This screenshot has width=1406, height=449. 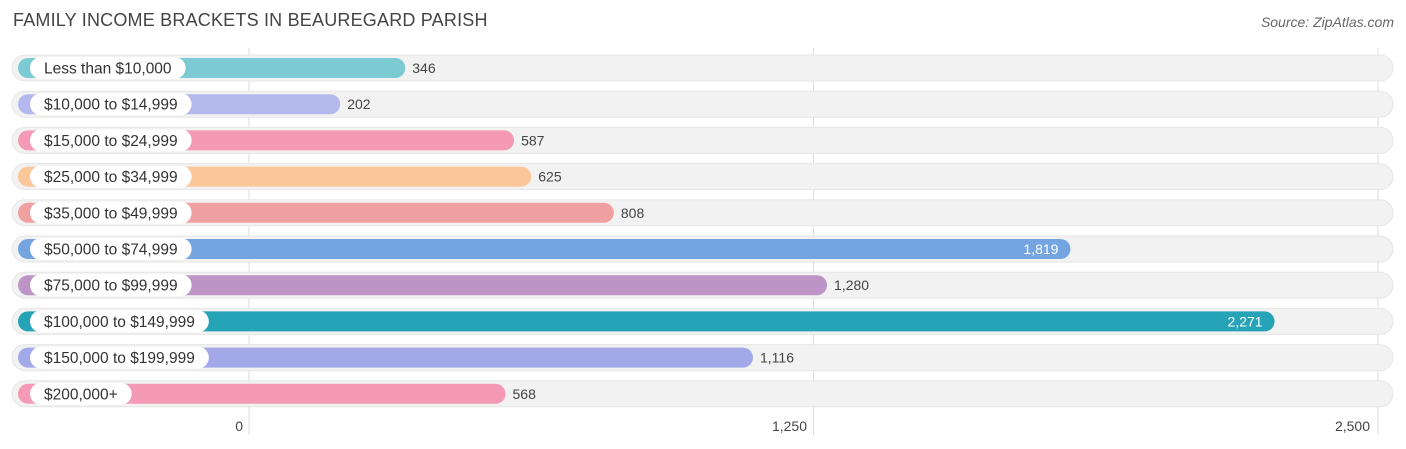 I want to click on category-label: $200,000+, so click(x=81, y=394).